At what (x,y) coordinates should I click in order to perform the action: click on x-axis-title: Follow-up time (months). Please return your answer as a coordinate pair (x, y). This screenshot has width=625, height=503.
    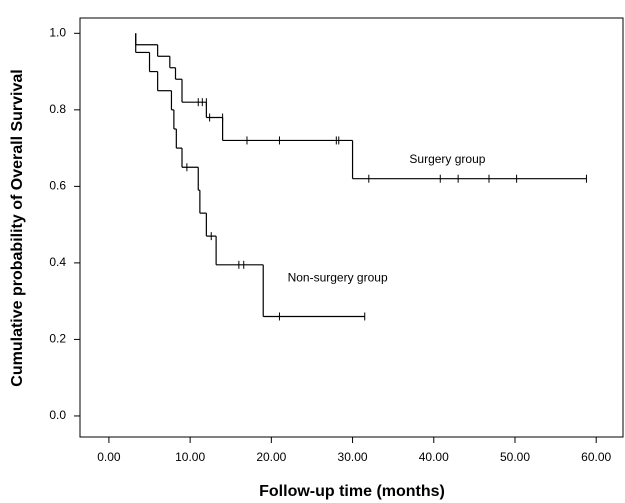
    Looking at the image, I should click on (352, 491).